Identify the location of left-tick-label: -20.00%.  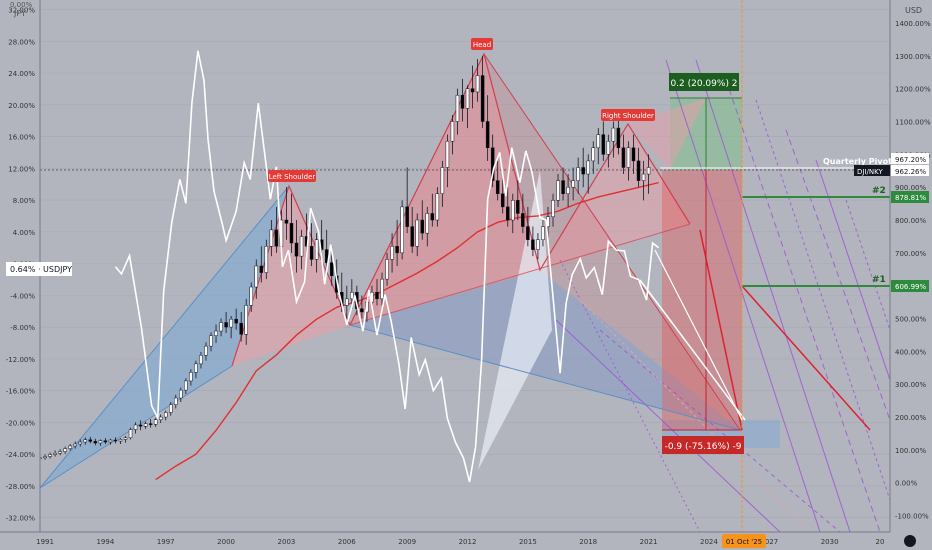
(21, 423).